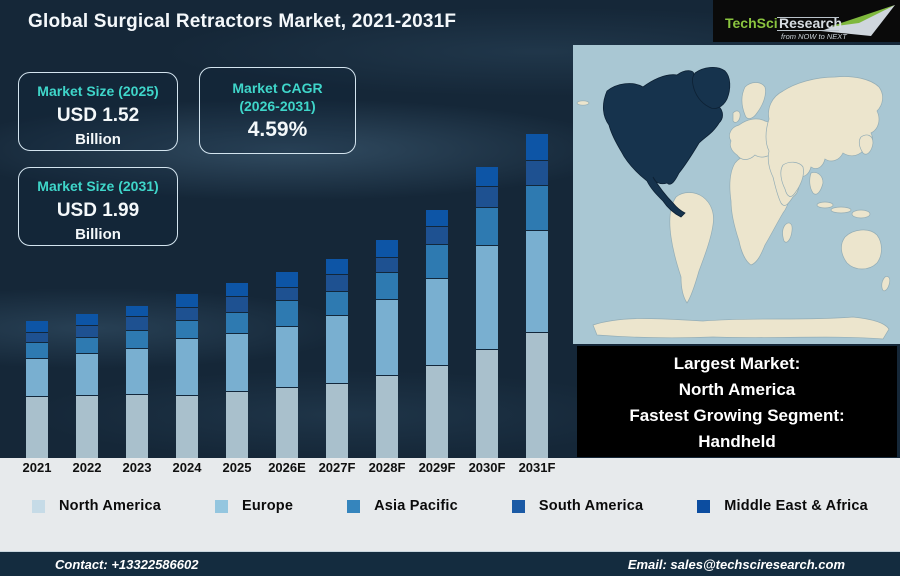 This screenshot has height=576, width=900. What do you see at coordinates (737, 363) in the screenshot?
I see `highlight-line: Largest Market:` at bounding box center [737, 363].